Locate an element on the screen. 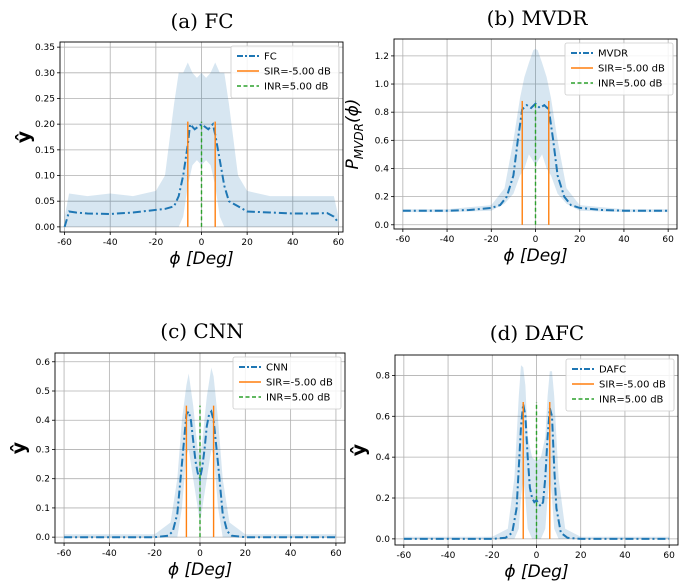 This screenshot has width=681, height=581. legend: DAFC SIR=-5.00 dB INR=5.00 dB is located at coordinates (620, 385).